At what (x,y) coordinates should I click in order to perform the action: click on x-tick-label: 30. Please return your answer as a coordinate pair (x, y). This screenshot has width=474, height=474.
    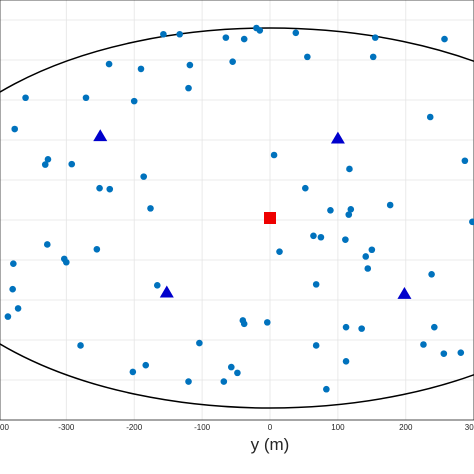
    Looking at the image, I should click on (469, 427).